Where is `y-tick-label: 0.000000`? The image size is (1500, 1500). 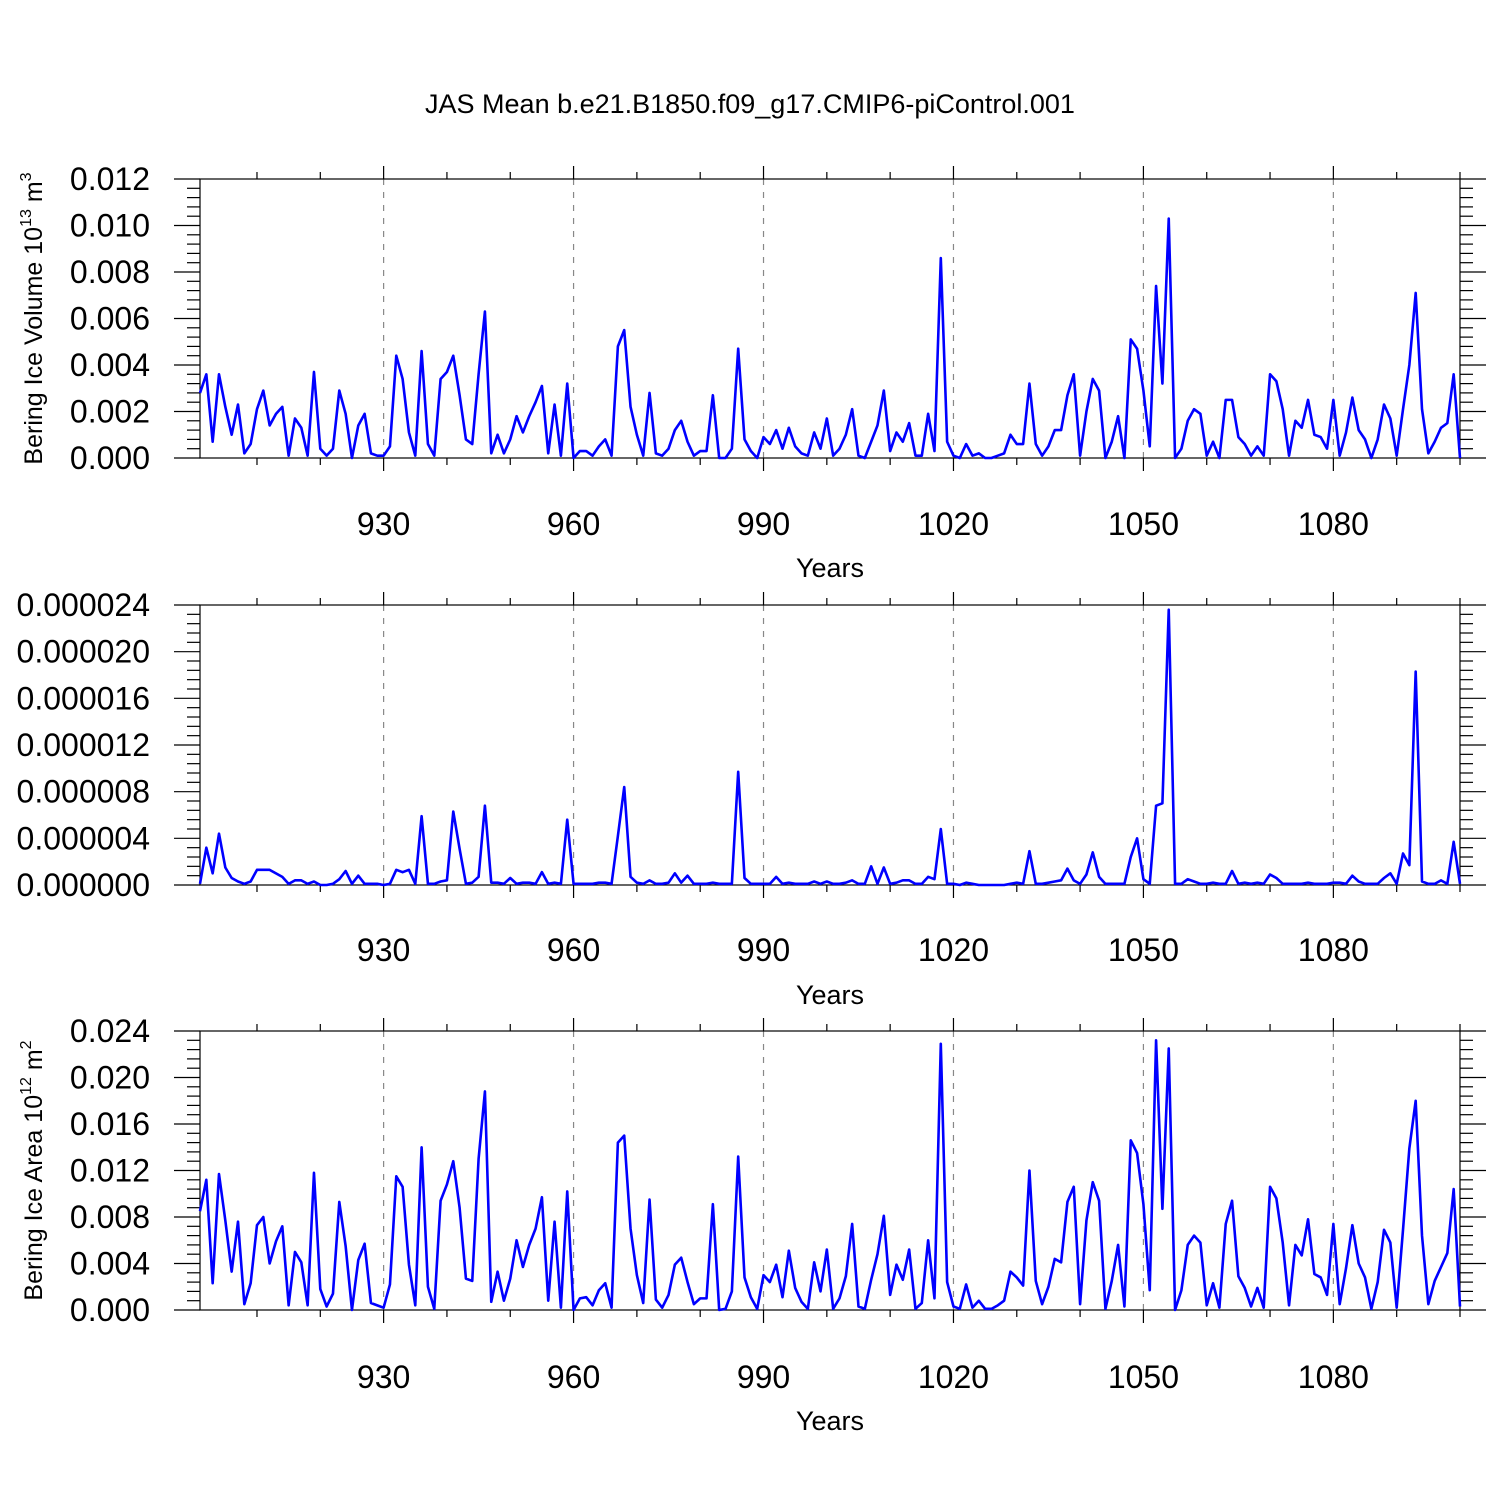
y-tick-label: 0.000000 is located at coordinates (83, 885).